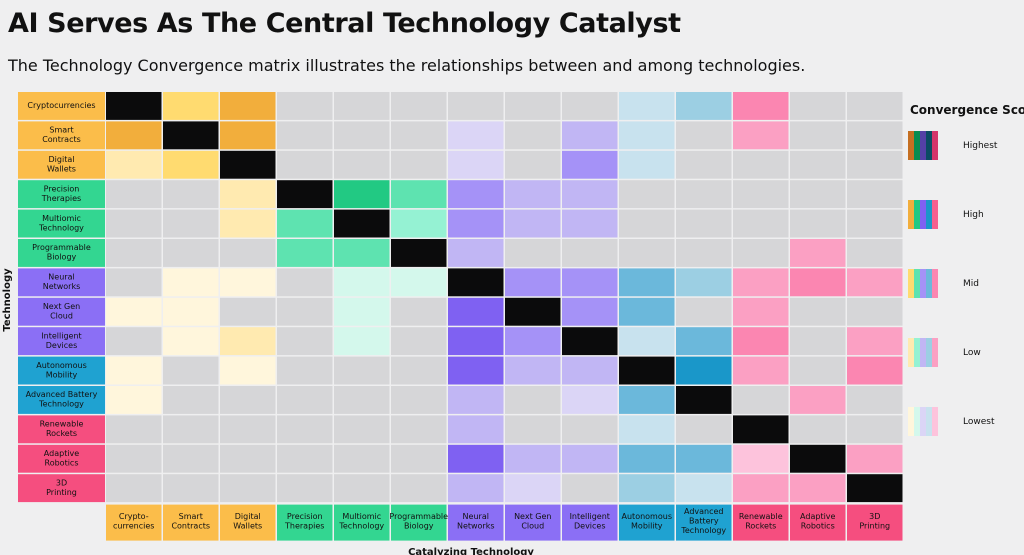 This screenshot has height=555, width=1024. Describe the element at coordinates (62, 374) in the screenshot. I see `row-label: Mobility` at that location.